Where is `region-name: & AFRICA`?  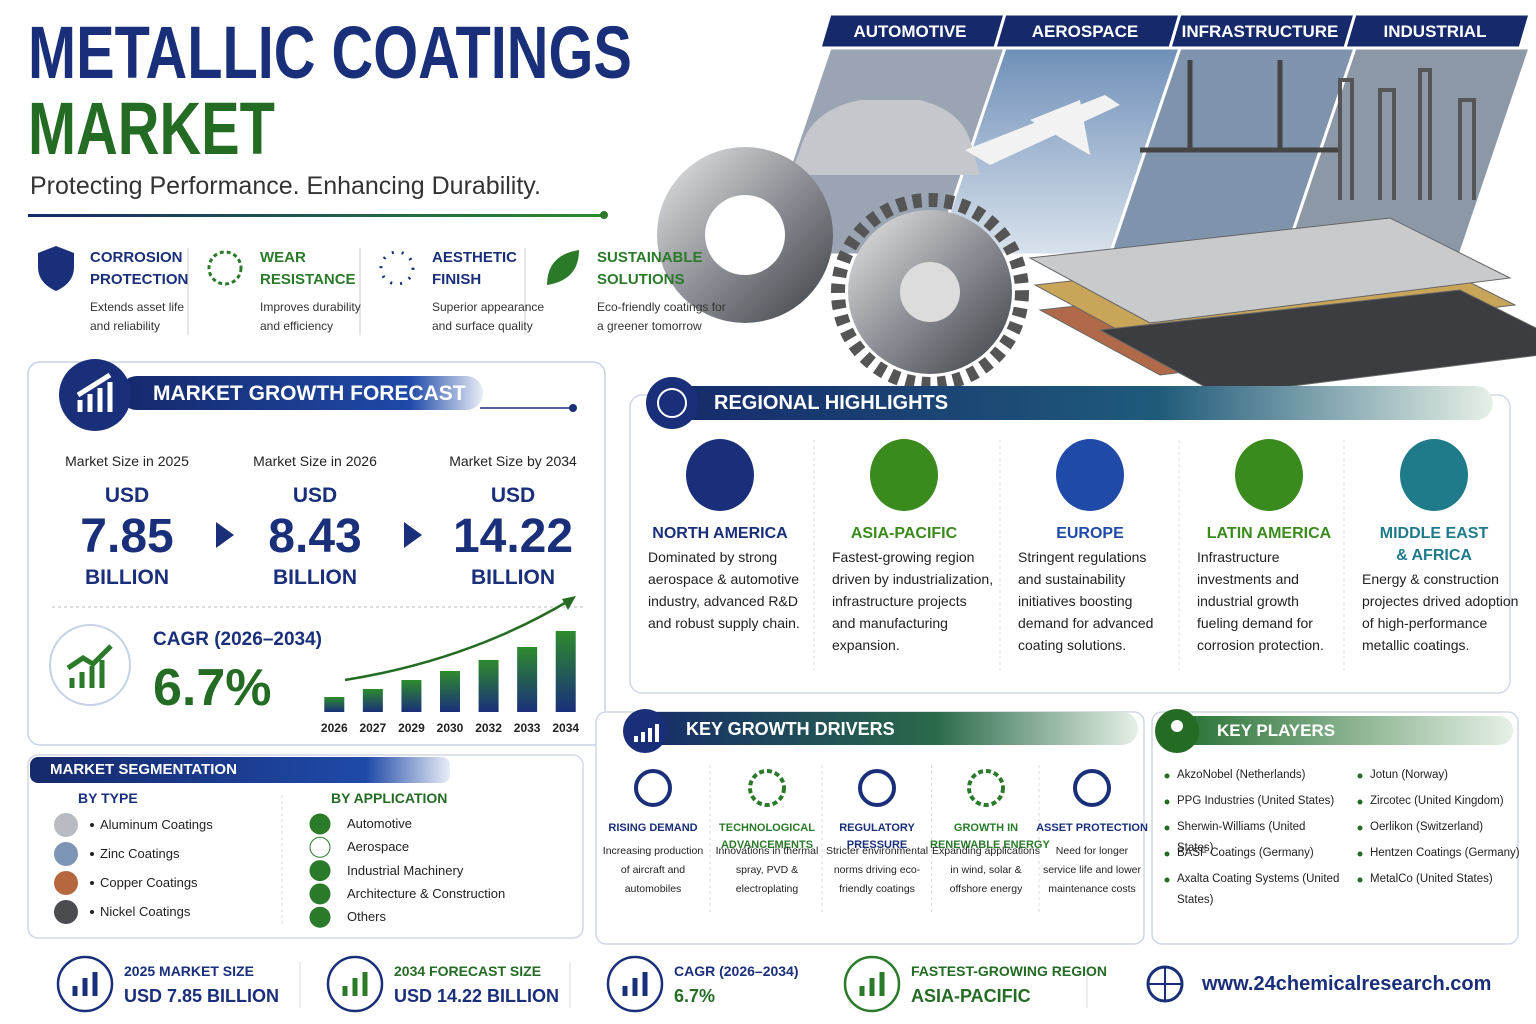 region-name: & AFRICA is located at coordinates (1434, 555).